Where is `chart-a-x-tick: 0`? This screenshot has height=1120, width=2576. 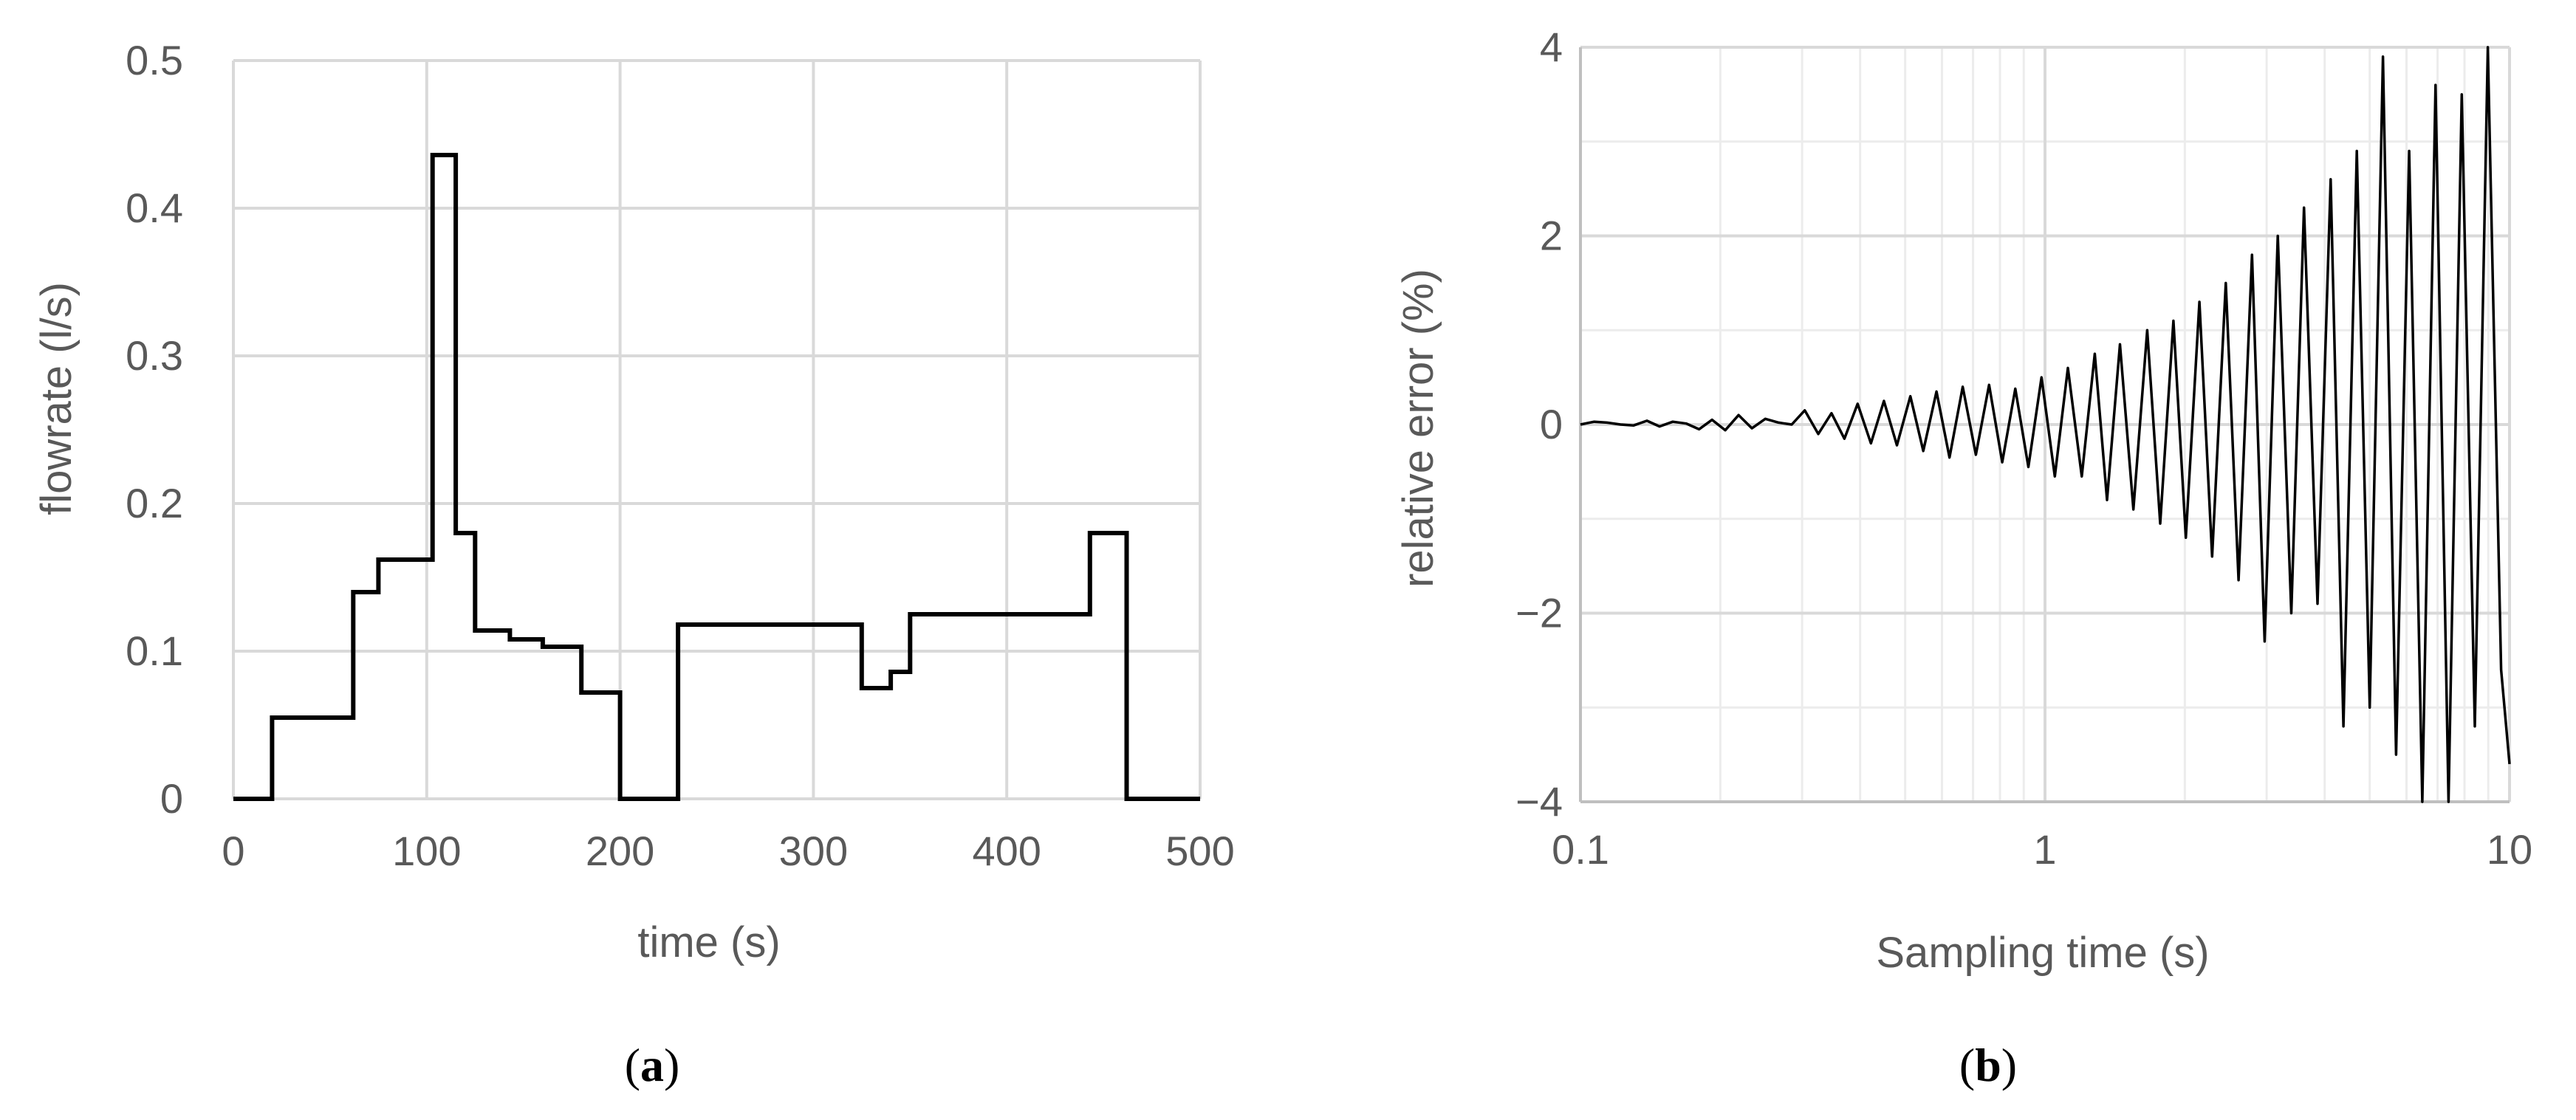 chart-a-x-tick: 0 is located at coordinates (233, 851).